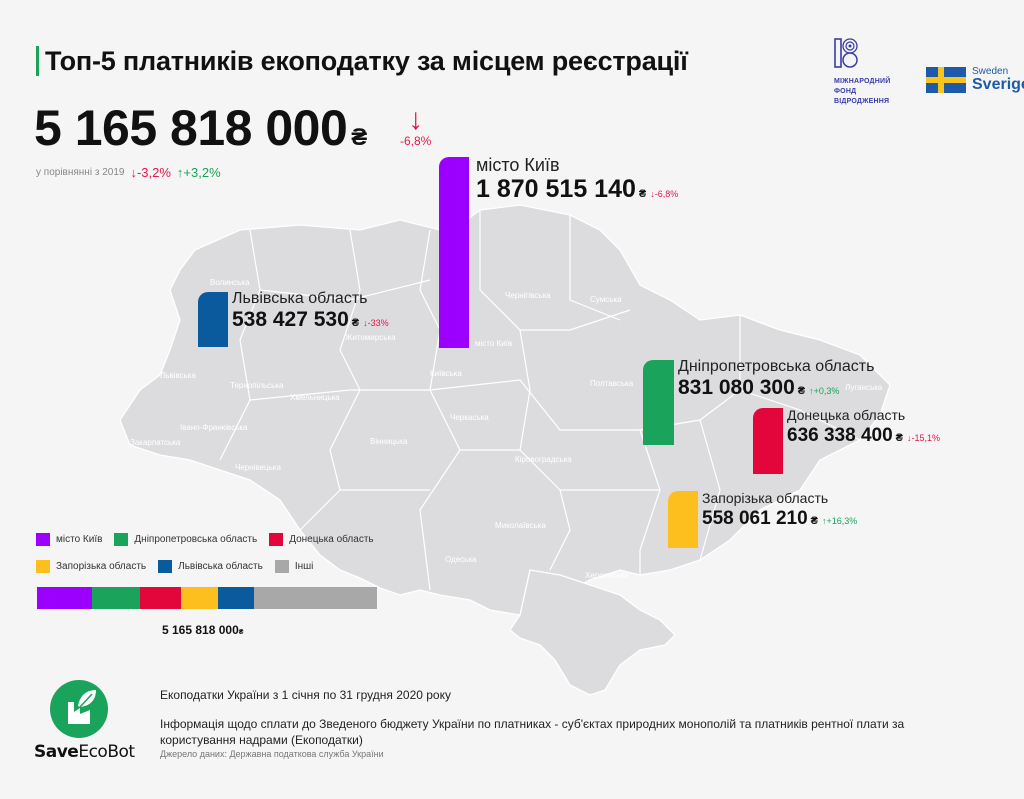  What do you see at coordinates (768, 441) in the screenshot?
I see `bar-donetsk` at bounding box center [768, 441].